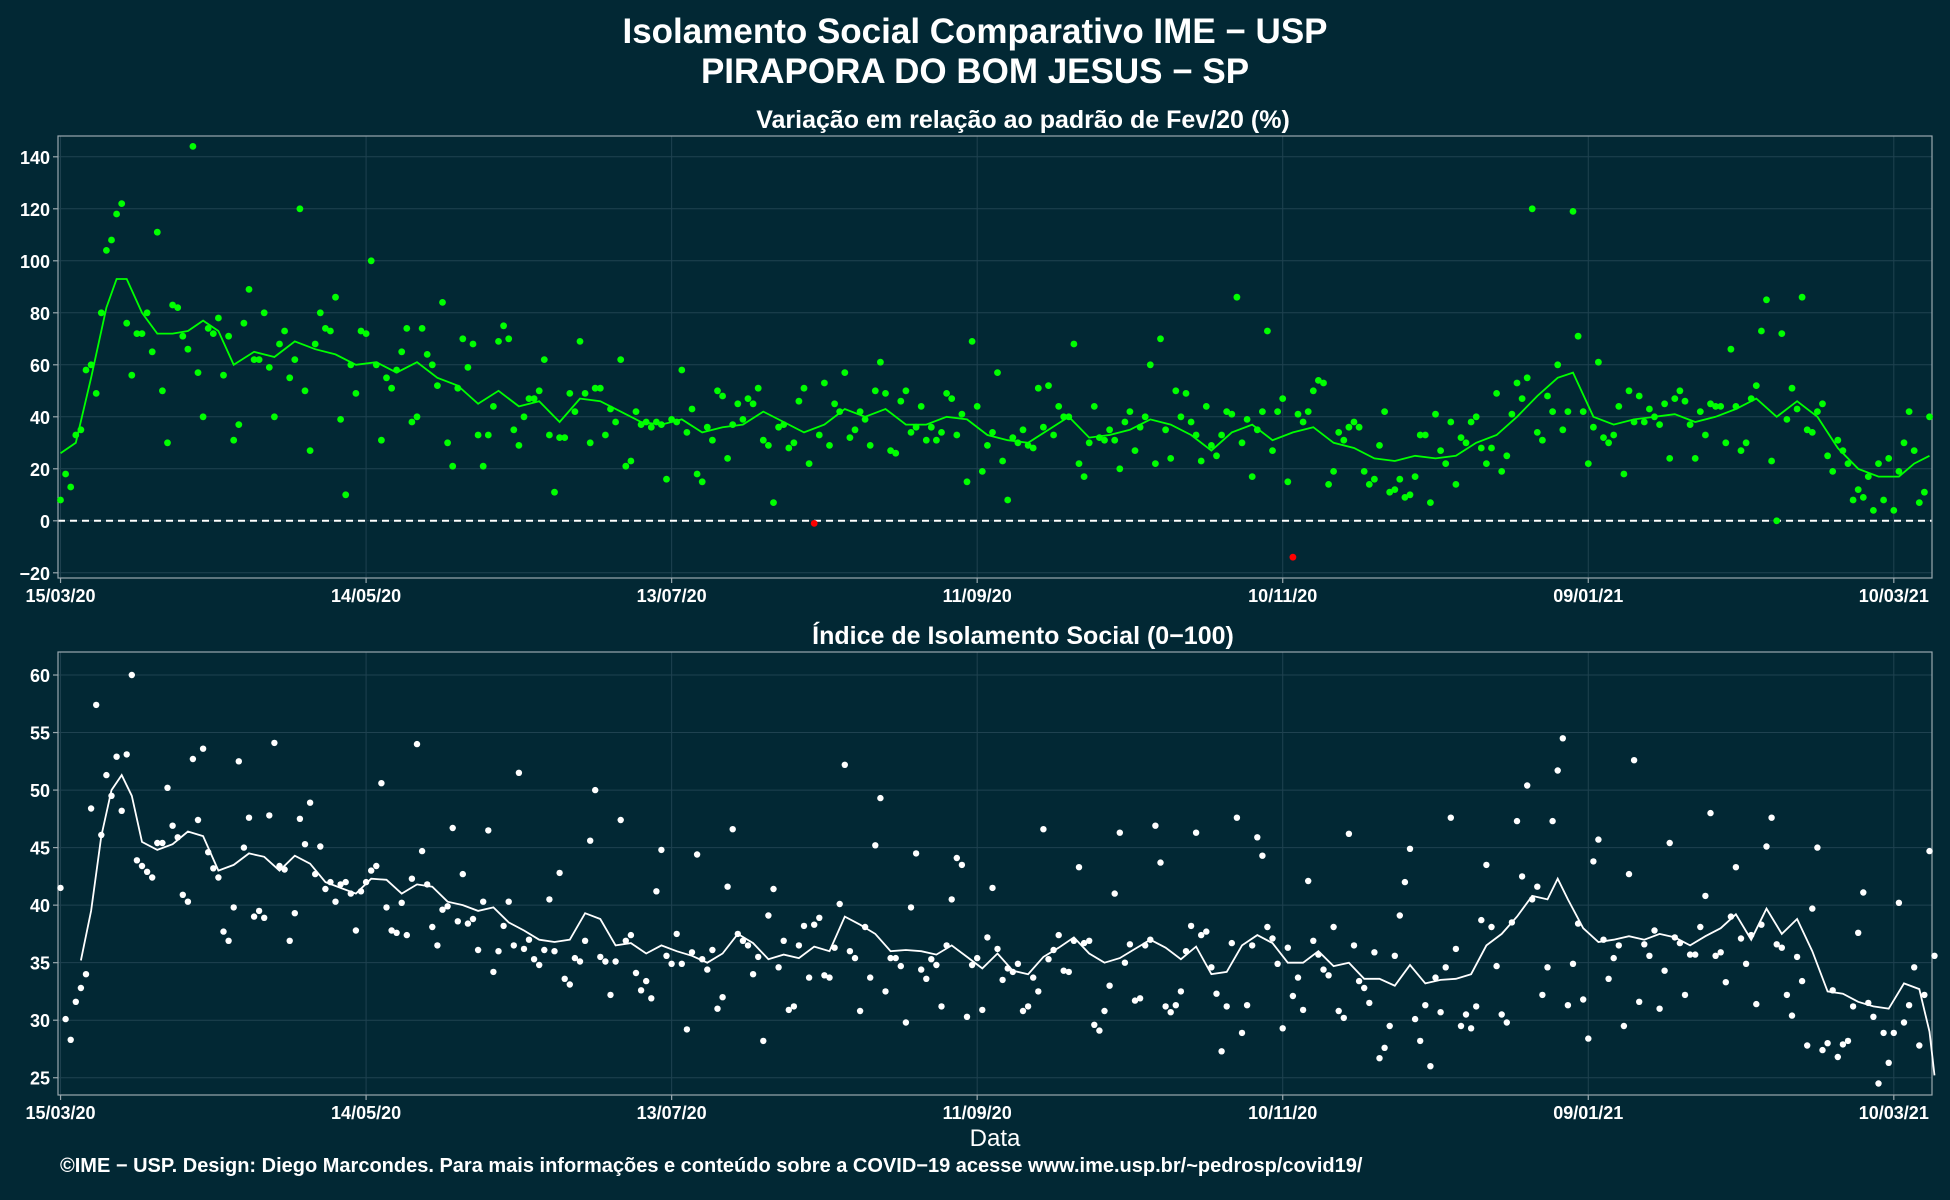 The width and height of the screenshot is (1950, 1200). What do you see at coordinates (1588, 1113) in the screenshot?
I see `x-tick-label: 09/01/21` at bounding box center [1588, 1113].